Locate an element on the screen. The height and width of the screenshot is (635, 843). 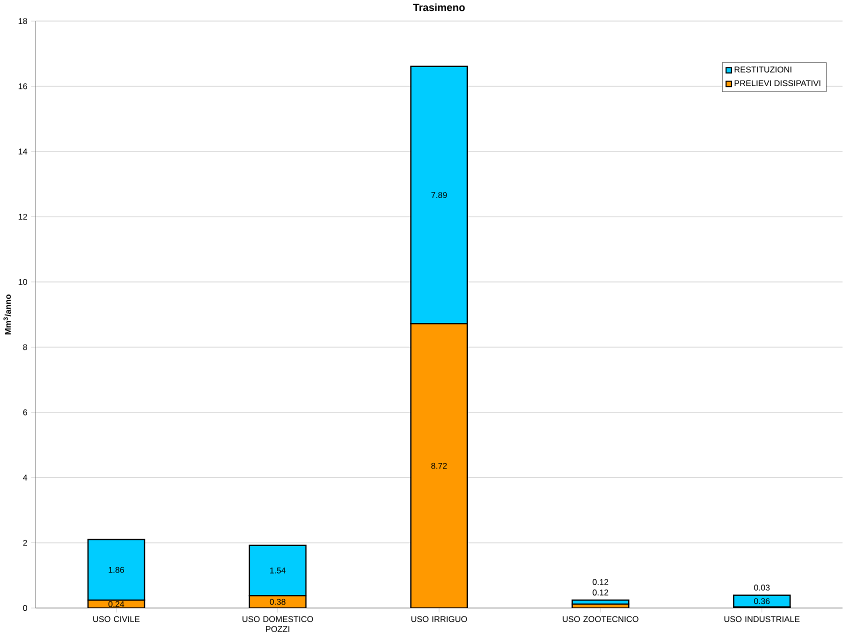
y-tick-label: 8 is located at coordinates (25, 347).